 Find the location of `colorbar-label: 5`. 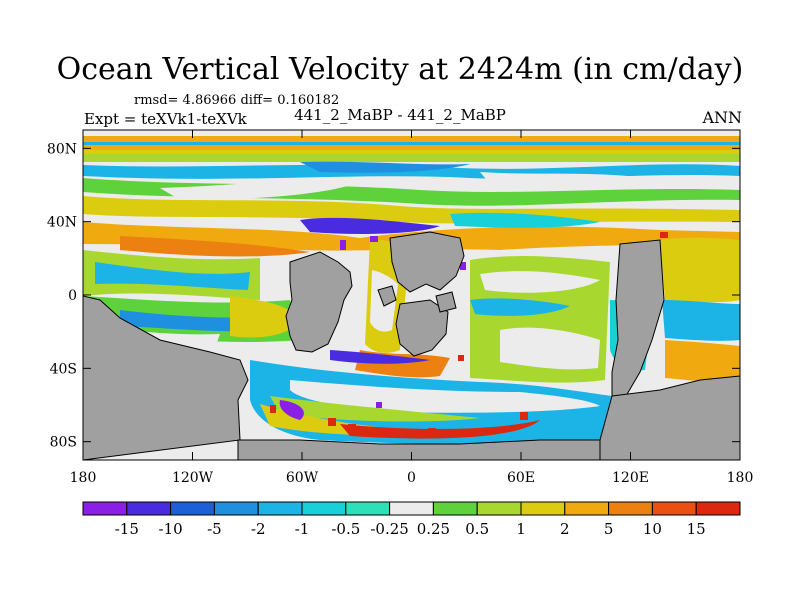

colorbar-label: 5 is located at coordinates (609, 529).